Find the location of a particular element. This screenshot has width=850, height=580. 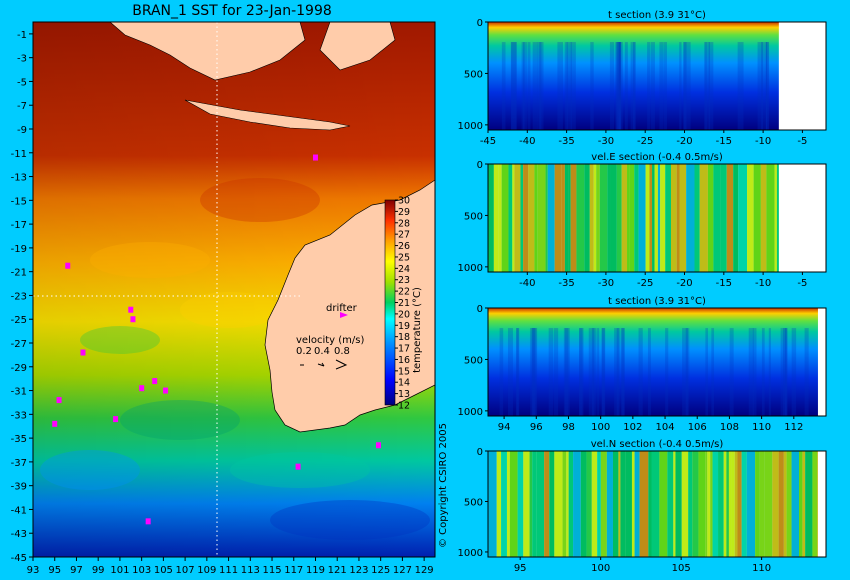

colorbar-tick-label: 14 is located at coordinates (404, 383).